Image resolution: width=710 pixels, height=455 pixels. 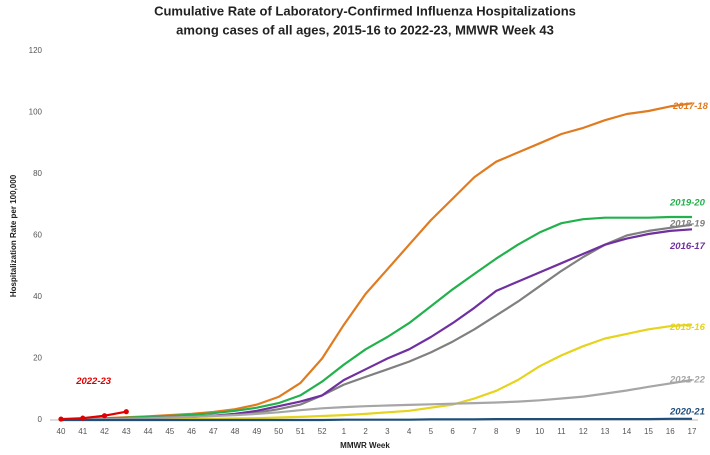 What do you see at coordinates (169, 431) in the screenshot?
I see `x-tick-label: 45` at bounding box center [169, 431].